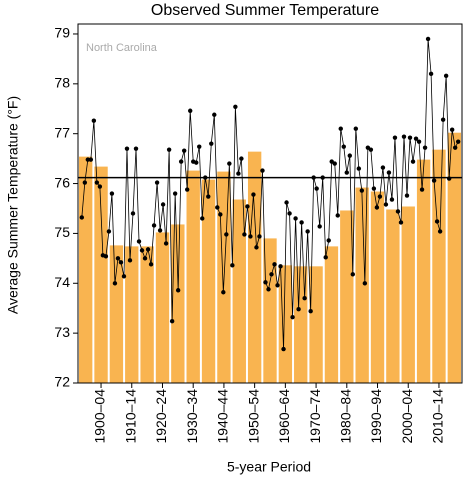 This screenshot has height=480, width=474. What do you see at coordinates (407, 416) in the screenshot?
I see `x-tick-label: 2000–04` at bounding box center [407, 416].